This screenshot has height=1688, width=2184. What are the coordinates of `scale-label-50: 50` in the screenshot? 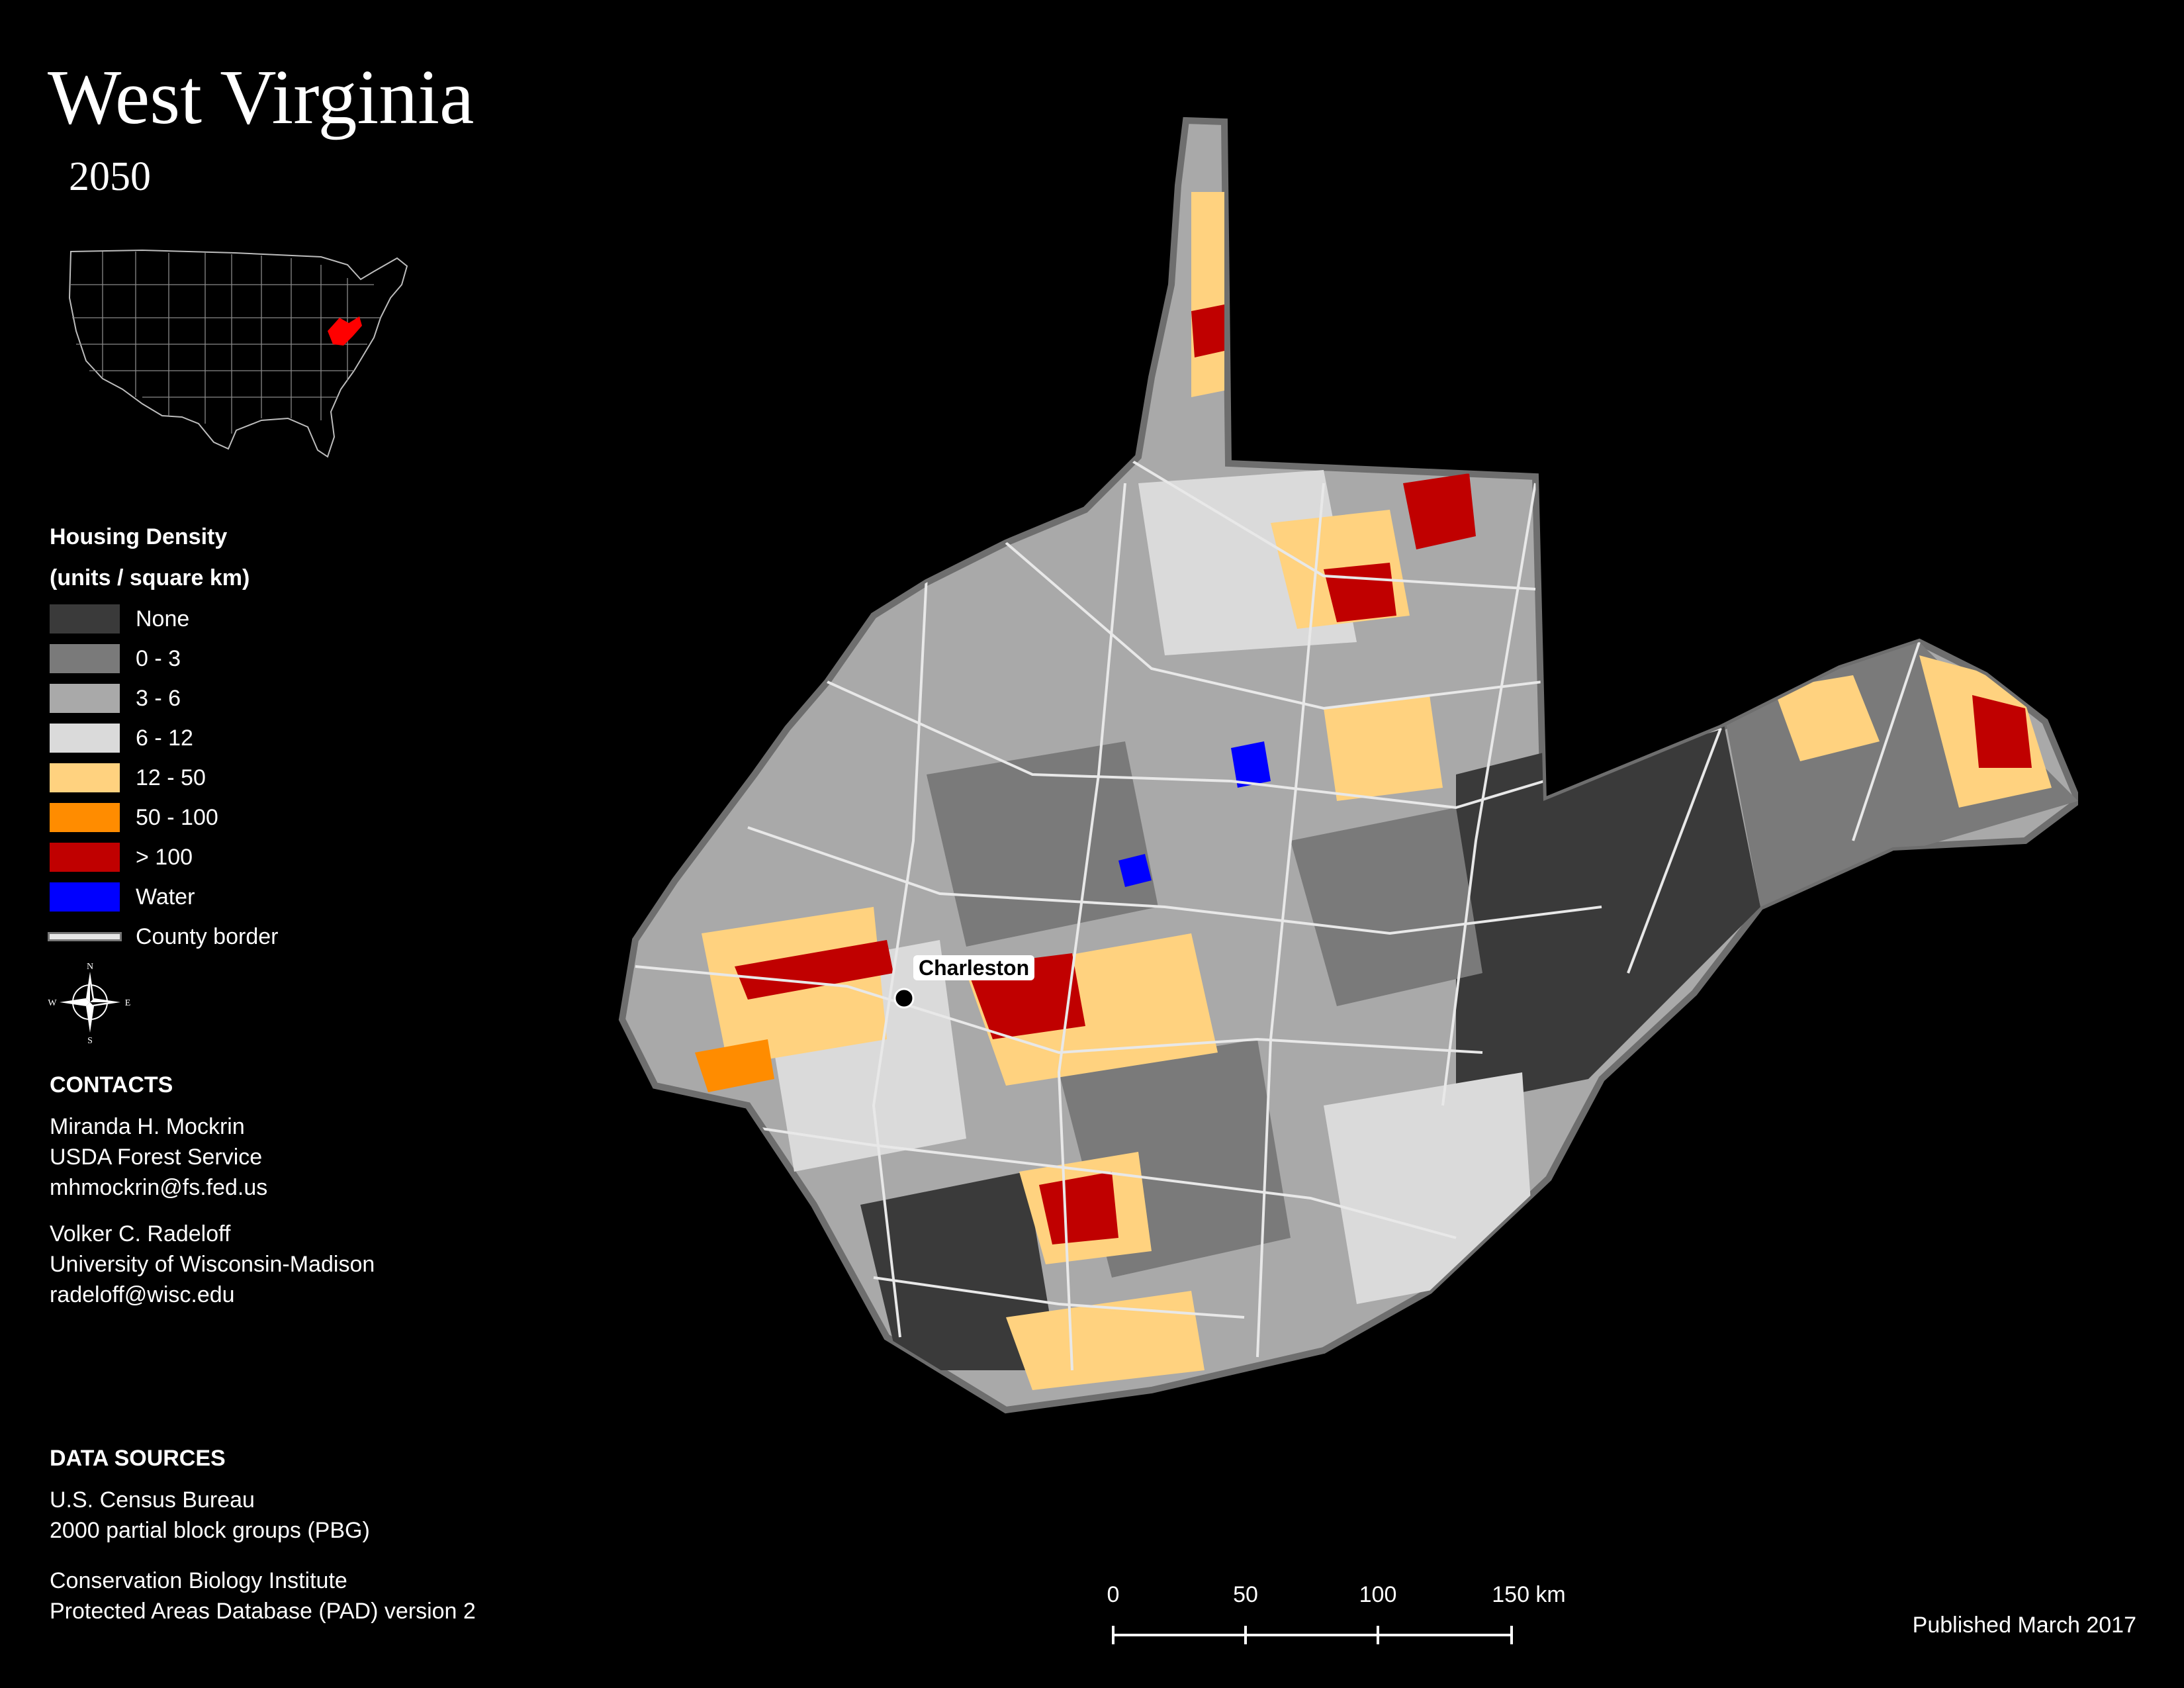 It's located at (1245, 1594).